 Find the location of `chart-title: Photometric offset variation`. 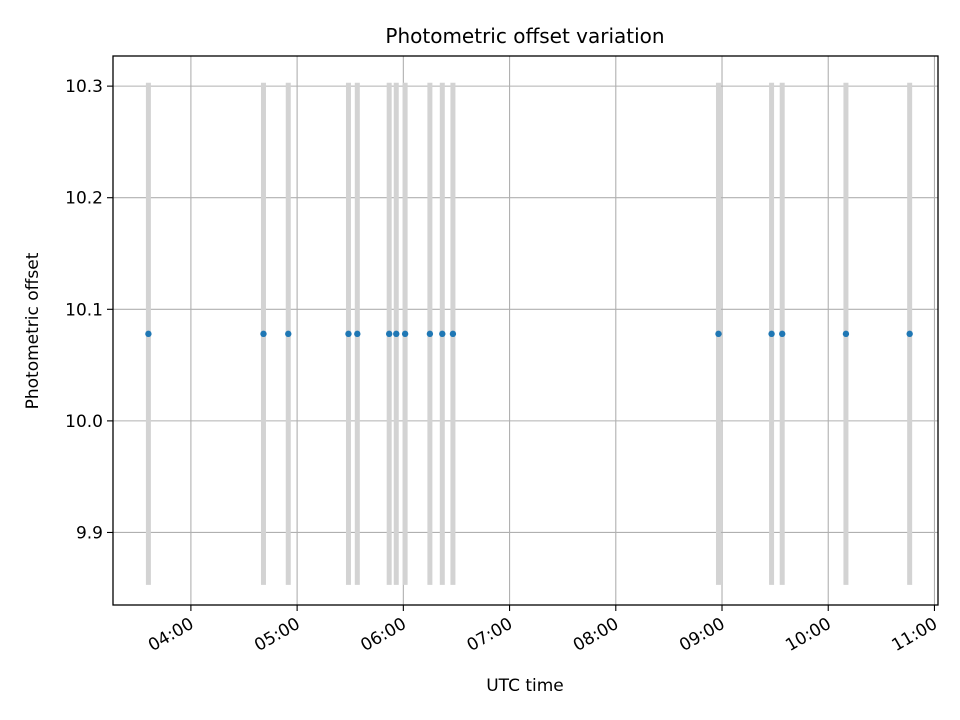

chart-title: Photometric offset variation is located at coordinates (524, 36).